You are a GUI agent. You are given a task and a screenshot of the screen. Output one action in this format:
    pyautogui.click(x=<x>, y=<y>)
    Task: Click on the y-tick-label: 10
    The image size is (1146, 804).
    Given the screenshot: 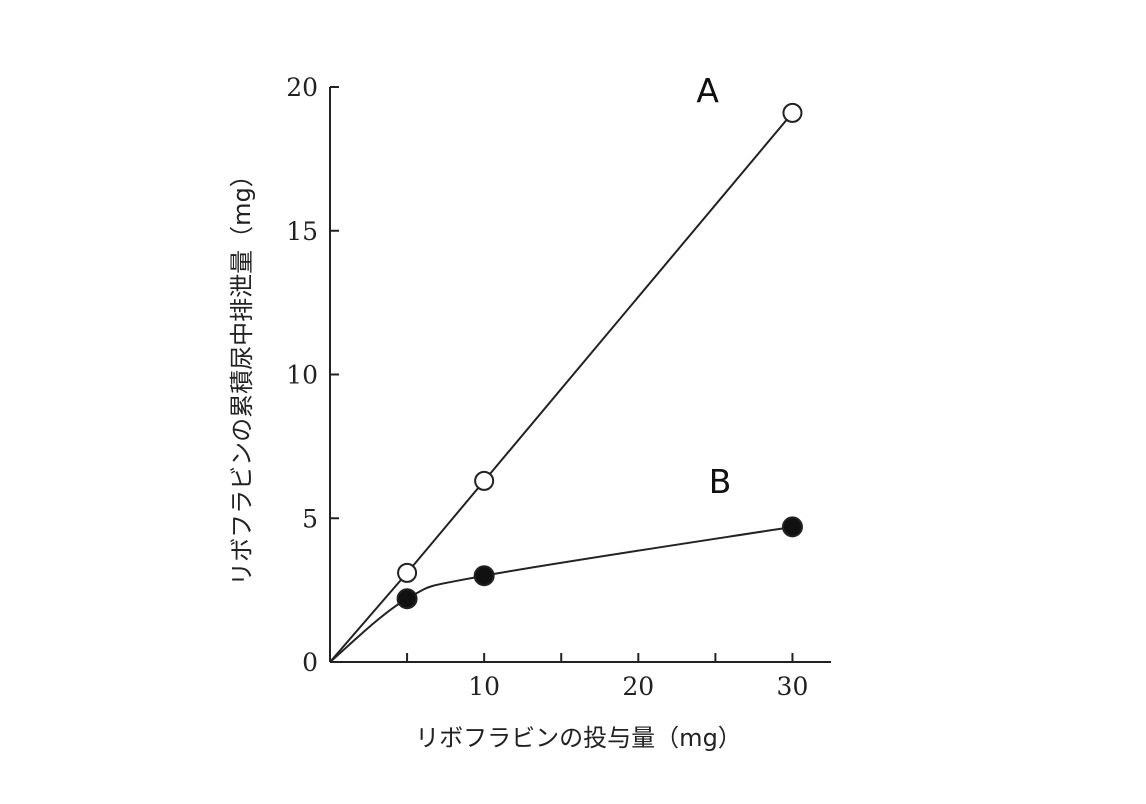 What is the action you would take?
    pyautogui.click(x=302, y=375)
    